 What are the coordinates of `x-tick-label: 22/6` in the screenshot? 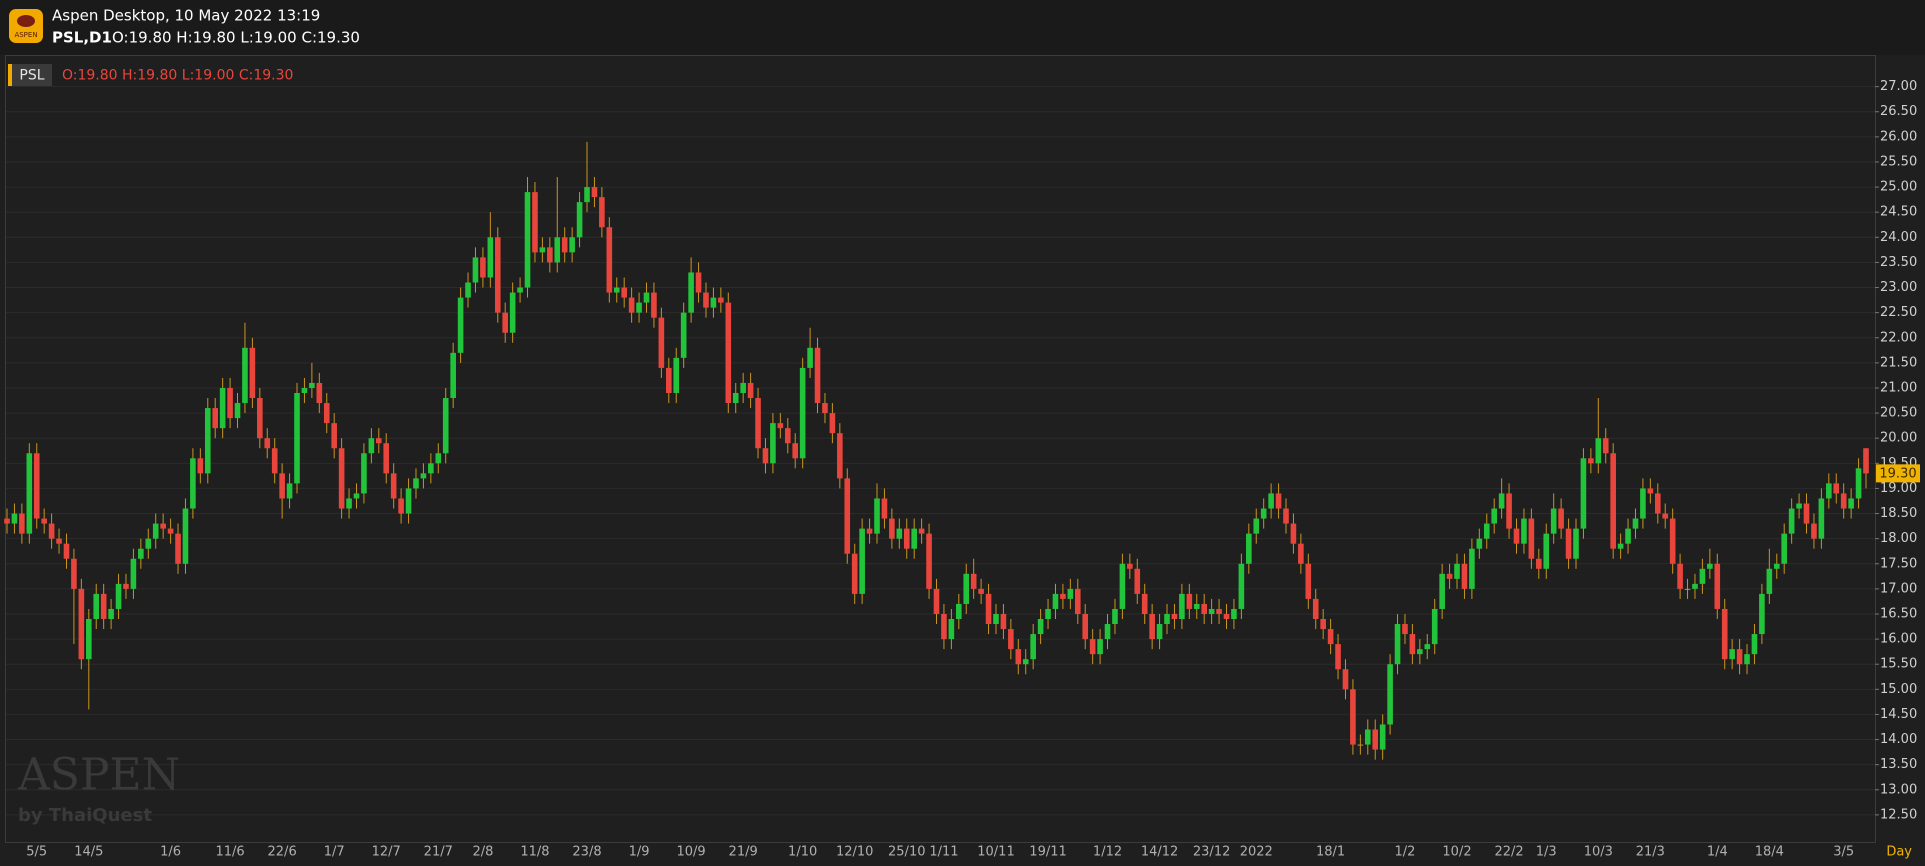 It's located at (282, 852).